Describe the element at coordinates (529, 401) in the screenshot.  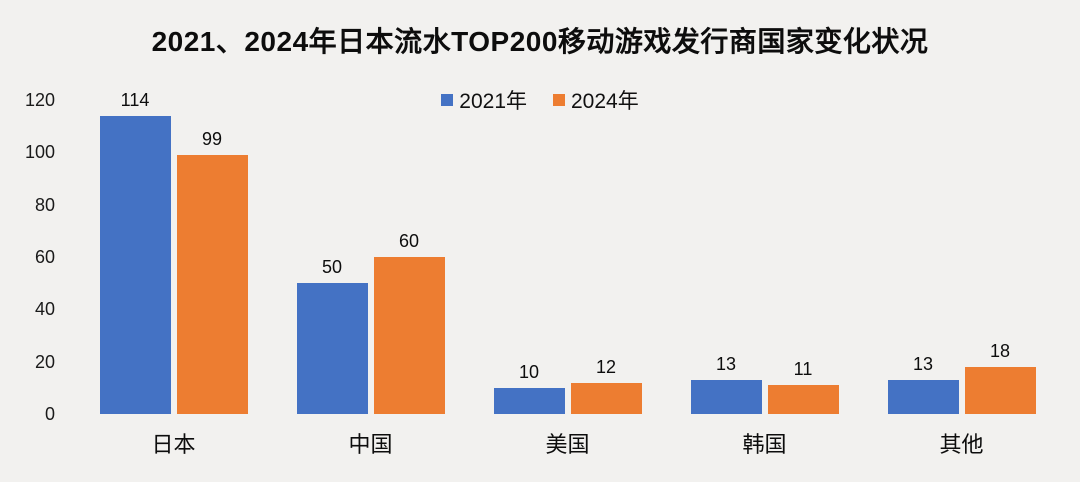
I see `bar-s0-c2` at that location.